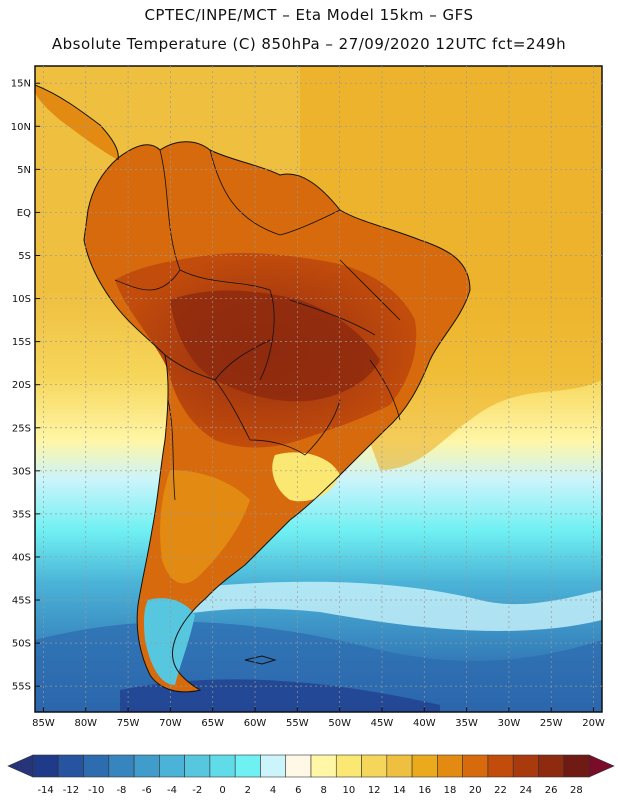  I want to click on central-america-coast, so click(77, 122).